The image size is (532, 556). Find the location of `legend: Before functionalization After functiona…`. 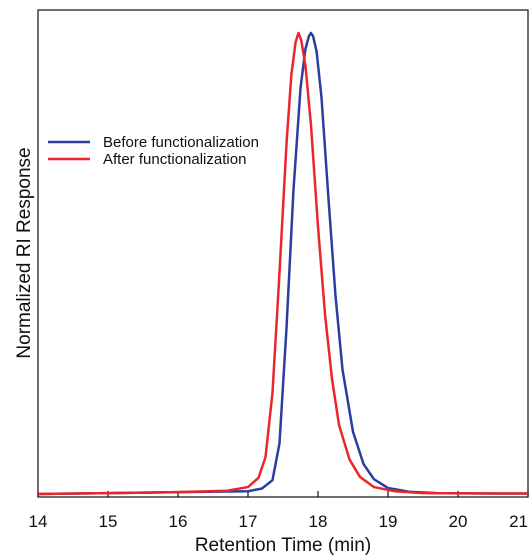

legend: Before functionalization After functiona… is located at coordinates (153, 151).